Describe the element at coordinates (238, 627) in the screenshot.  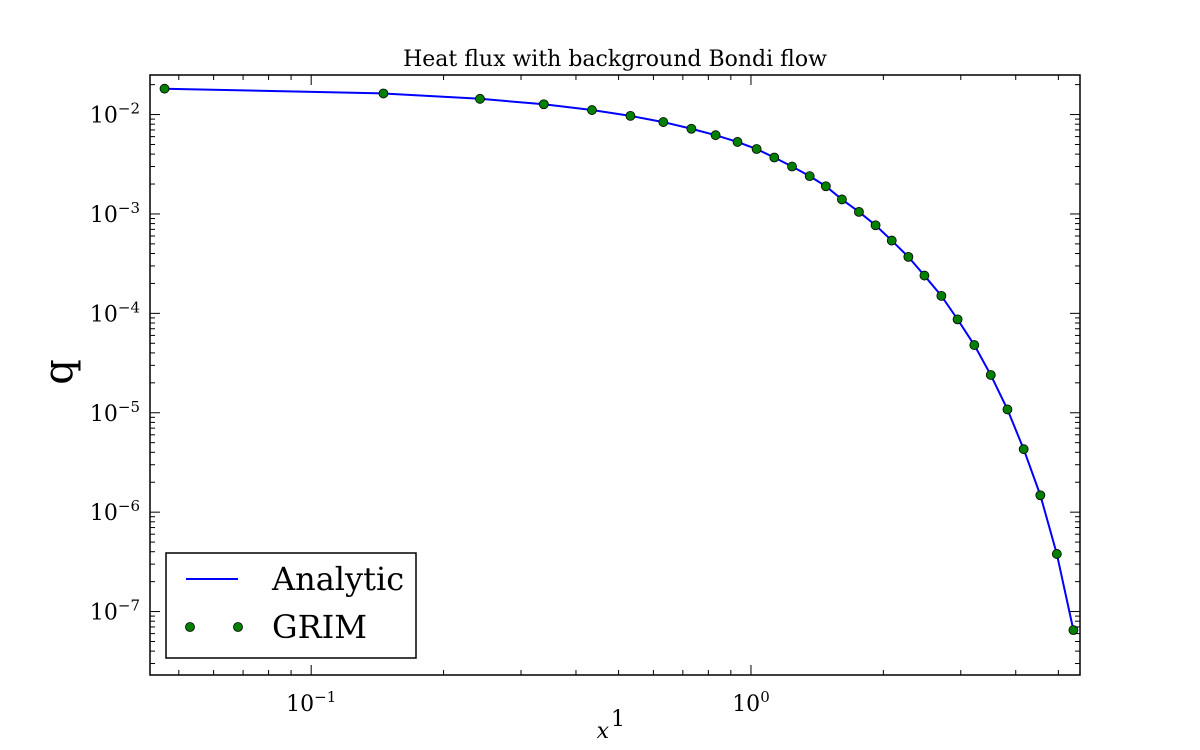
I see `legend-grim-marker-right` at that location.